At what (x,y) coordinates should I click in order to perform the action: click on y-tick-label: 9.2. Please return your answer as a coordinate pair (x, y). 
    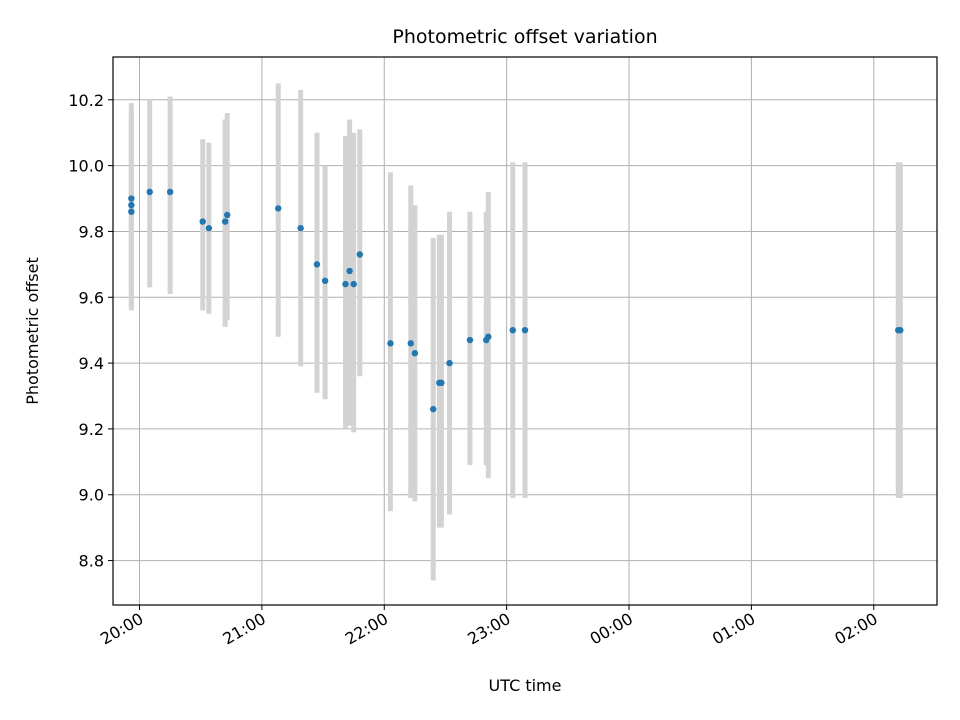
    Looking at the image, I should click on (91, 429).